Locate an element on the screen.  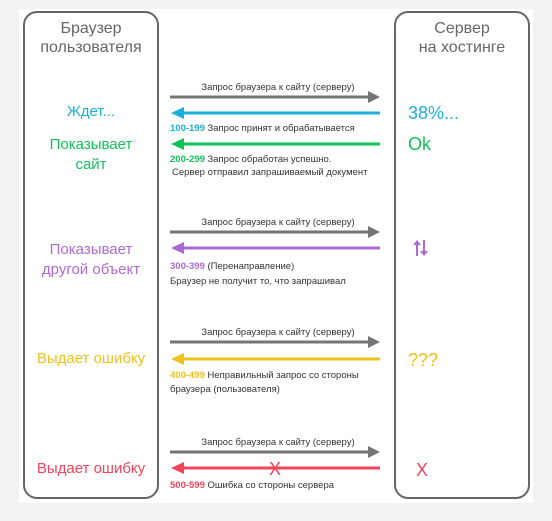
desc-500: 500-599 Ошибка со стороны сервера is located at coordinates (252, 486).